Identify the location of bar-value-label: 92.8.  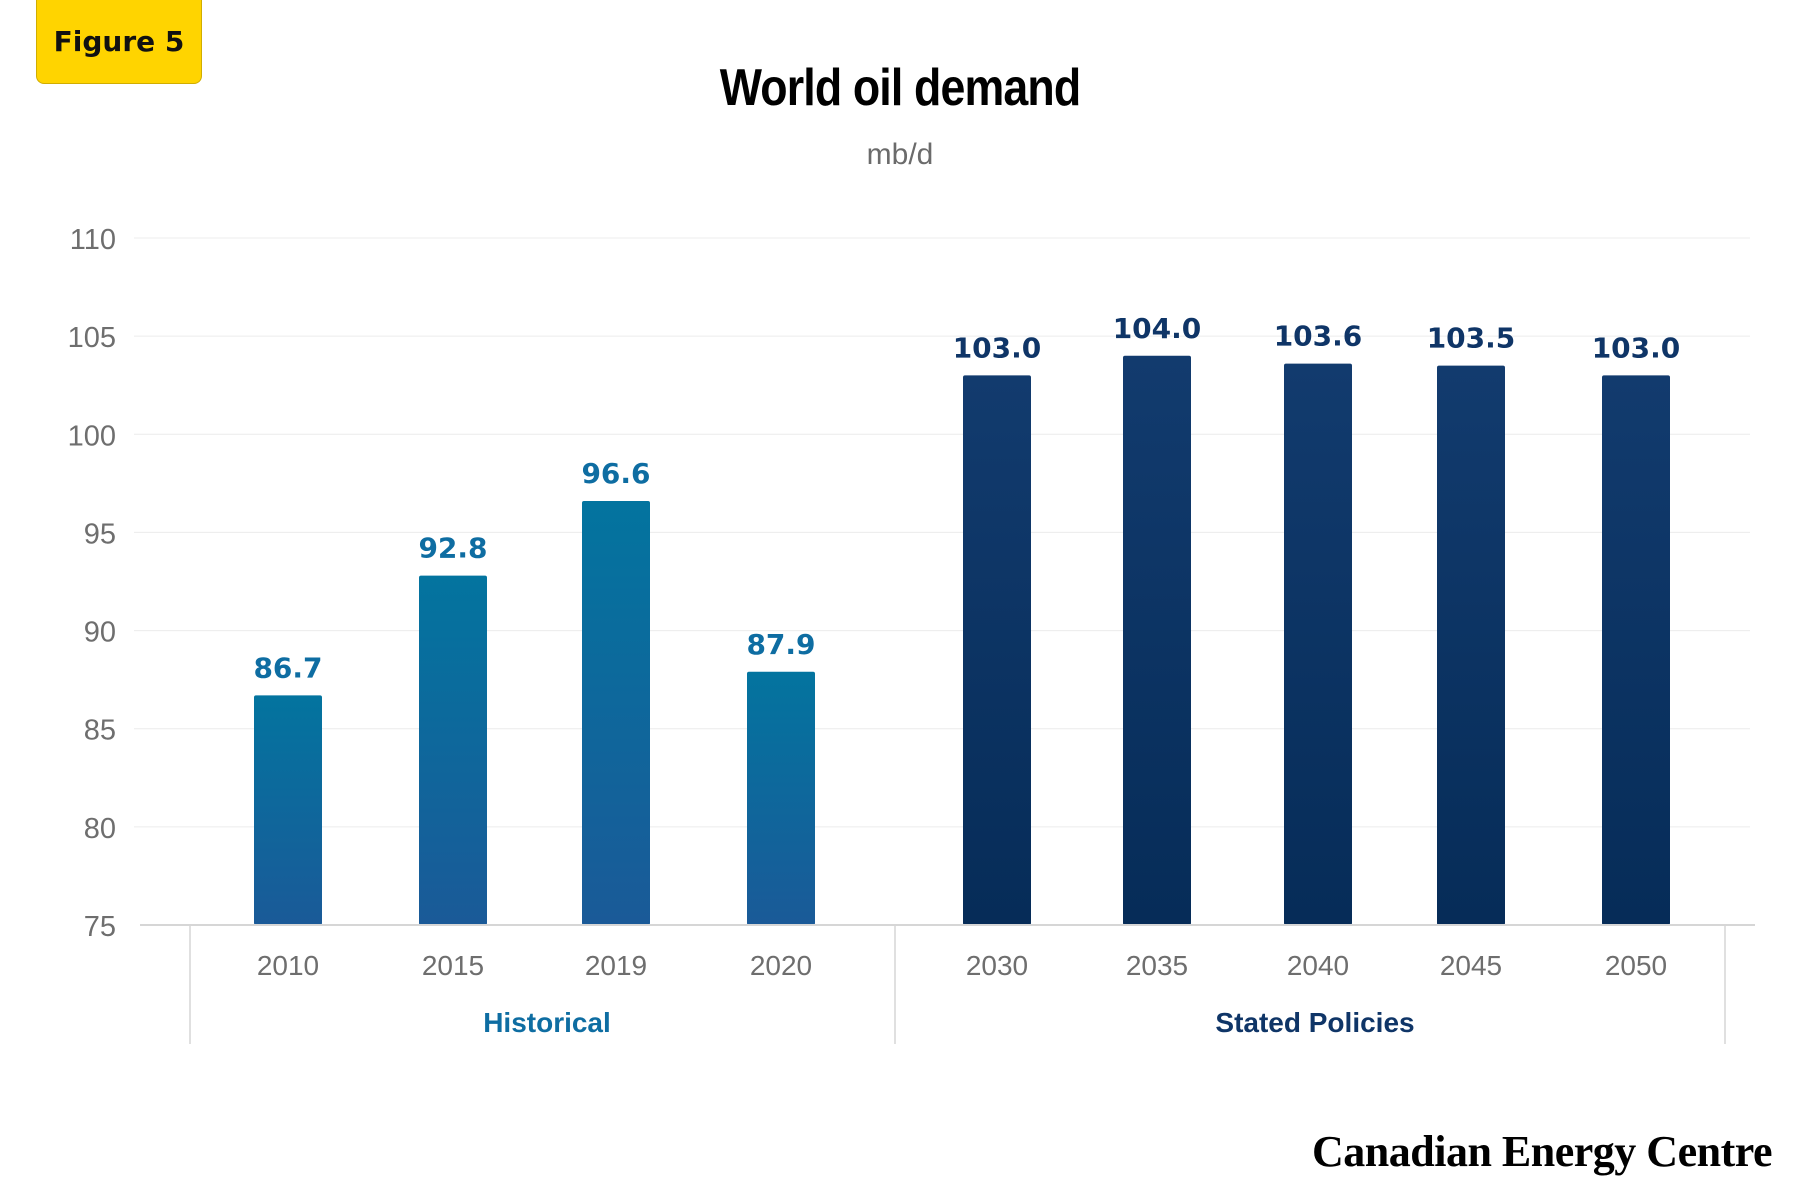
(452, 548).